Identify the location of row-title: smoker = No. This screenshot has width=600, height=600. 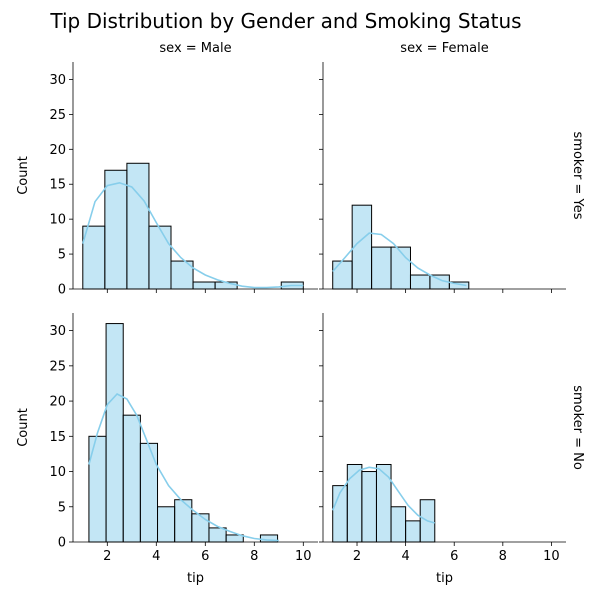
(577, 427).